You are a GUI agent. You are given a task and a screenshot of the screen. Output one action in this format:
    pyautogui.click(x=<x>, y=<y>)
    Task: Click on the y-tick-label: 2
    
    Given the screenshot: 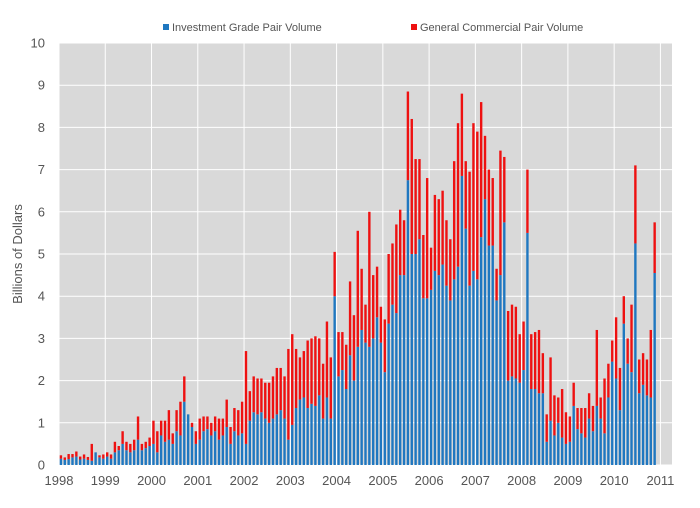 What is the action you would take?
    pyautogui.click(x=41, y=380)
    